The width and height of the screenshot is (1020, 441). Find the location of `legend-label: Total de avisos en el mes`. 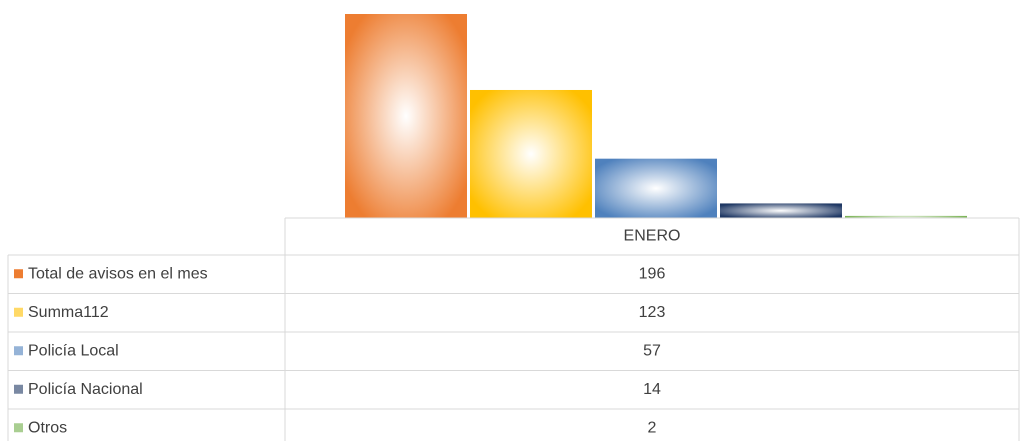

legend-label: Total de avisos en el mes is located at coordinates (118, 273).